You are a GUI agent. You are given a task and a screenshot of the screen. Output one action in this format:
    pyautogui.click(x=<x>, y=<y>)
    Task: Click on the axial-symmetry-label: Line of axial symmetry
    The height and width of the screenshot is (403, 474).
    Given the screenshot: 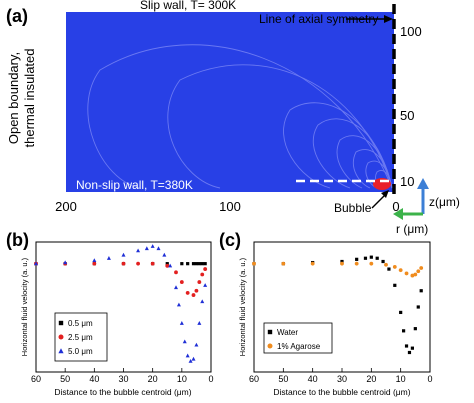 What is the action you would take?
    pyautogui.click(x=318, y=19)
    